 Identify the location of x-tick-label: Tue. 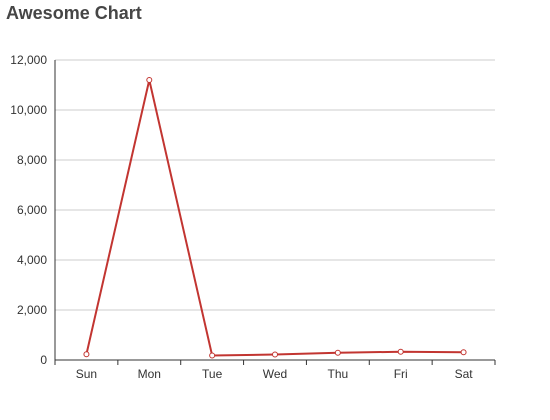
(212, 374).